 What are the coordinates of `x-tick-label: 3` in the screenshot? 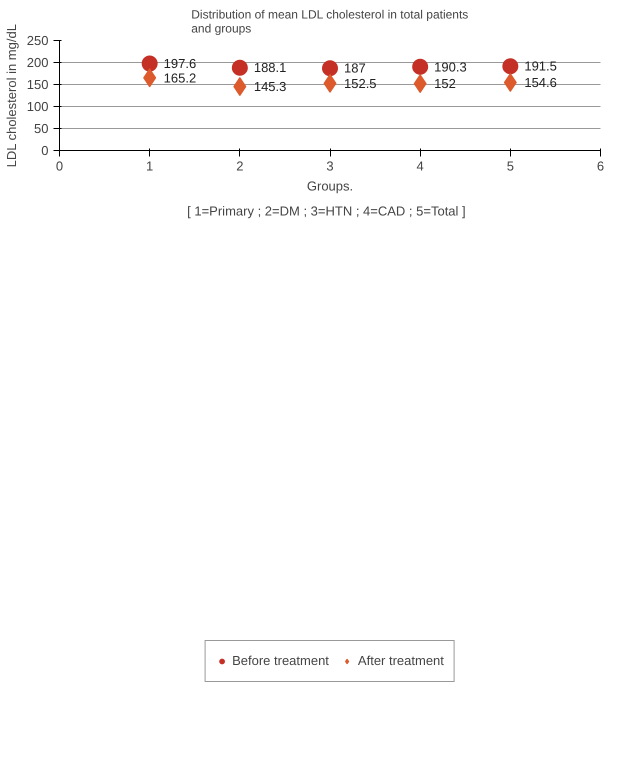 It's located at (330, 166).